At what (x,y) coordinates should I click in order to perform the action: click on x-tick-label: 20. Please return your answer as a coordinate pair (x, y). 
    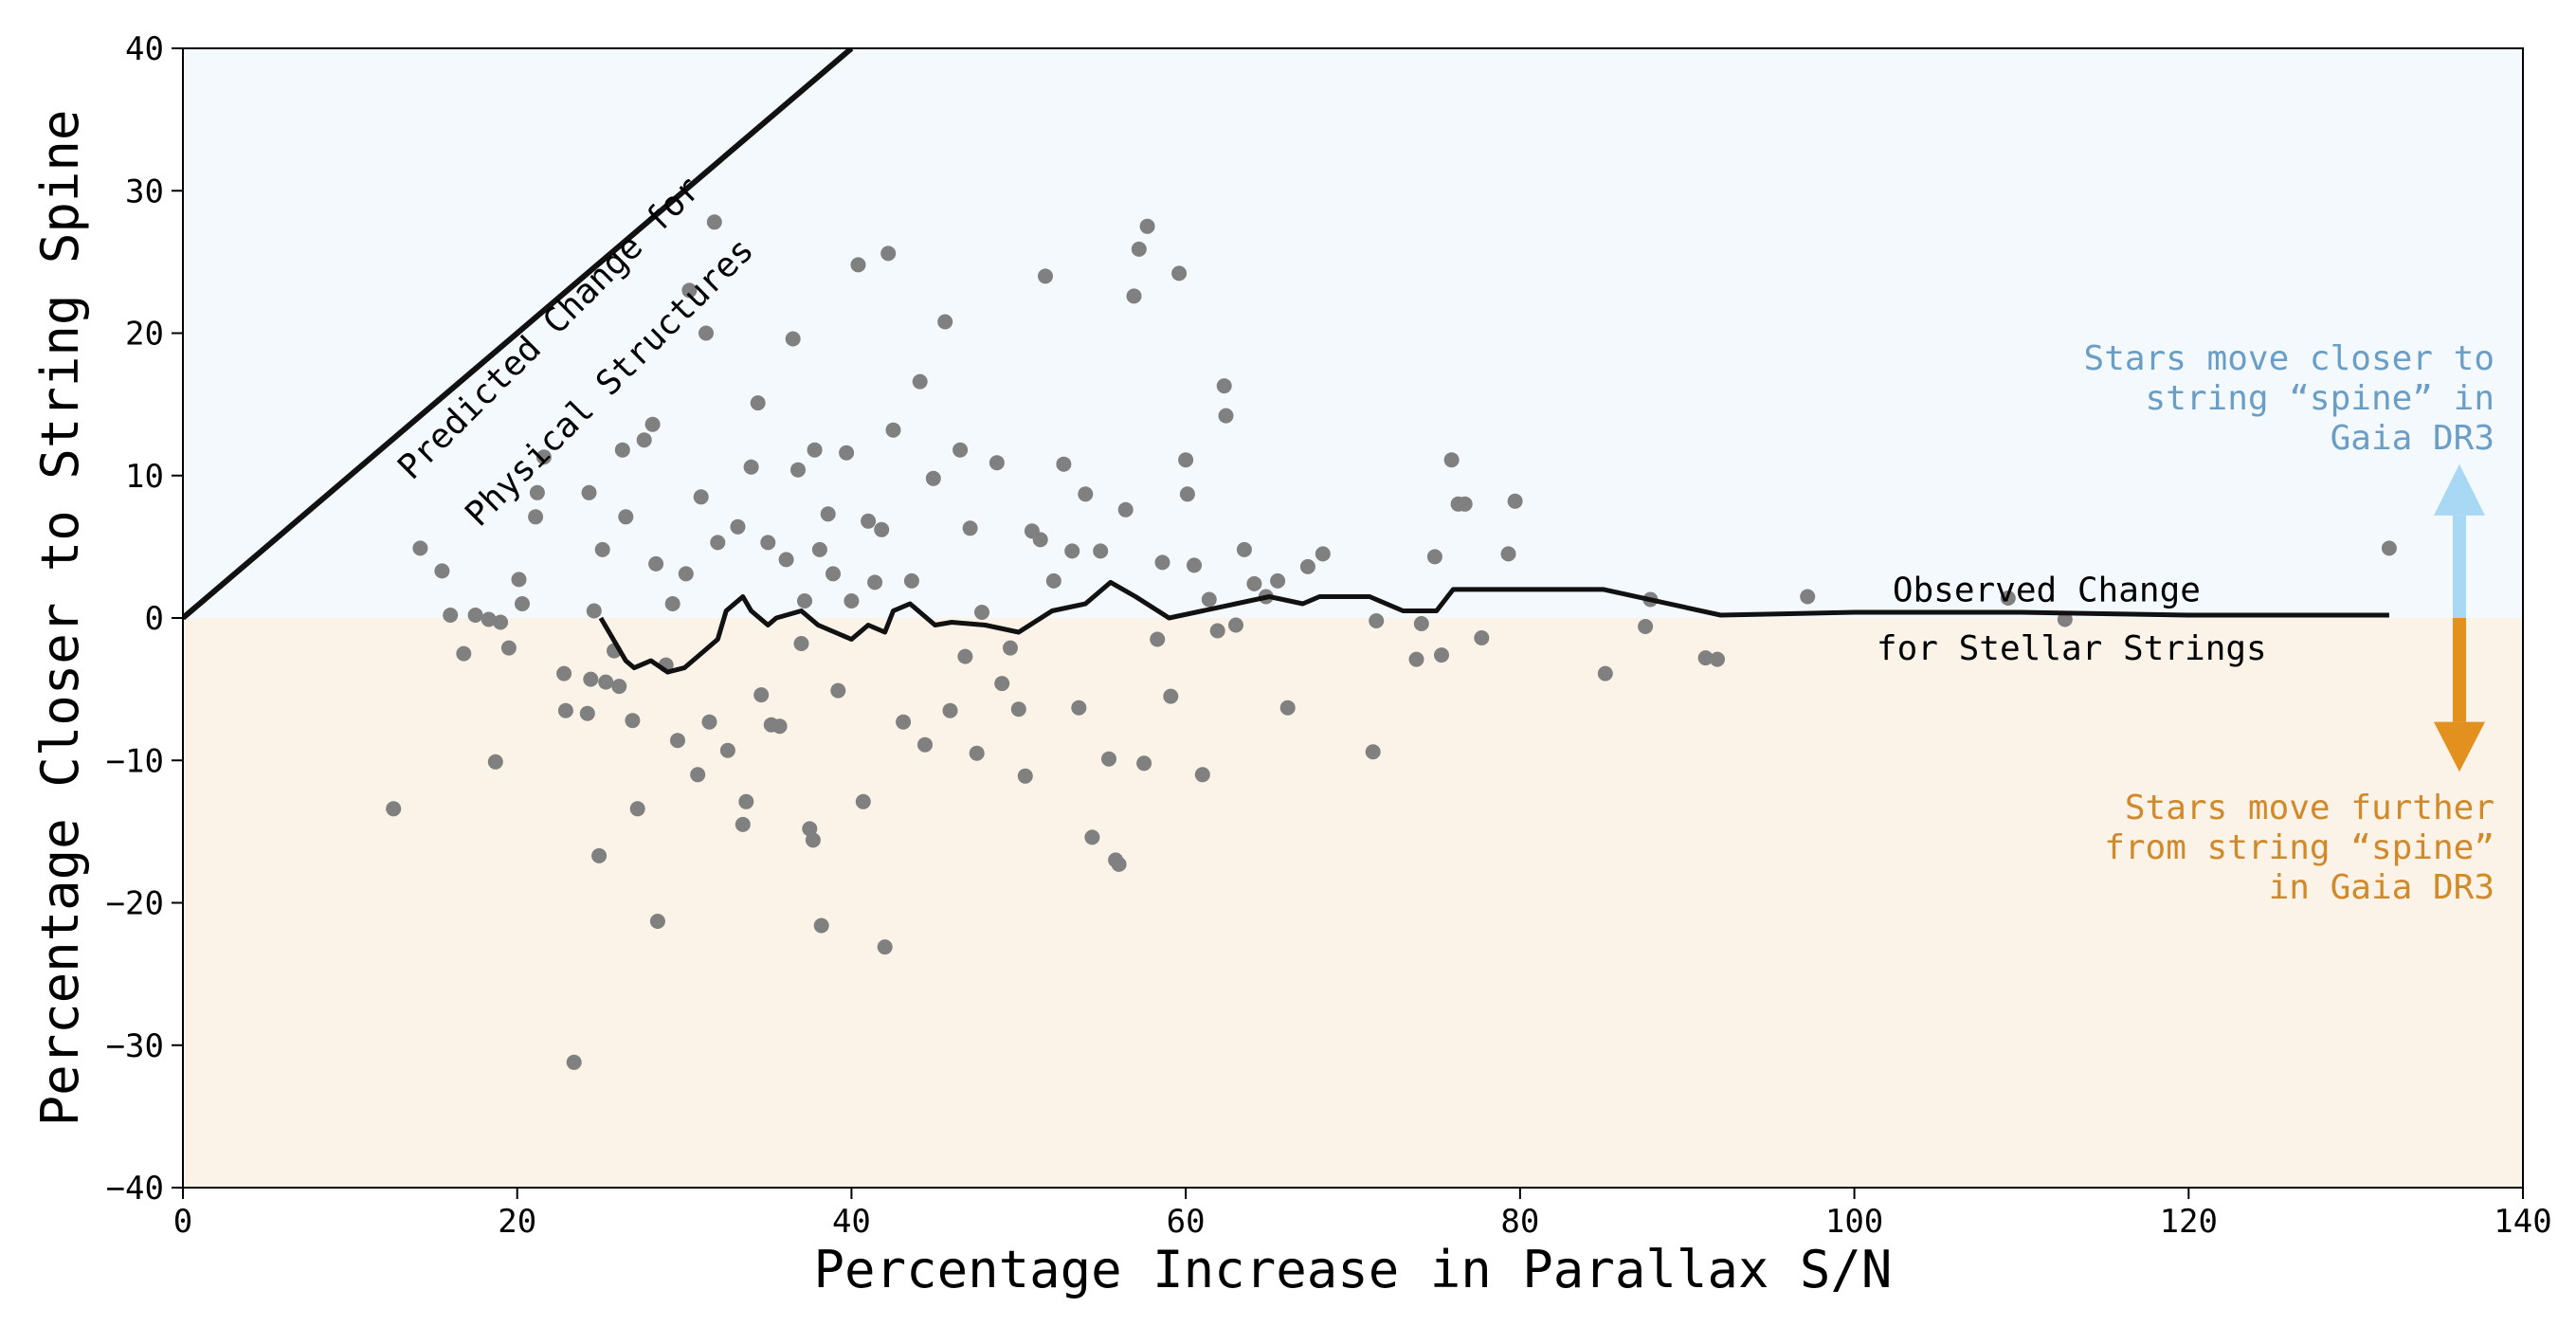
    Looking at the image, I should click on (517, 1222).